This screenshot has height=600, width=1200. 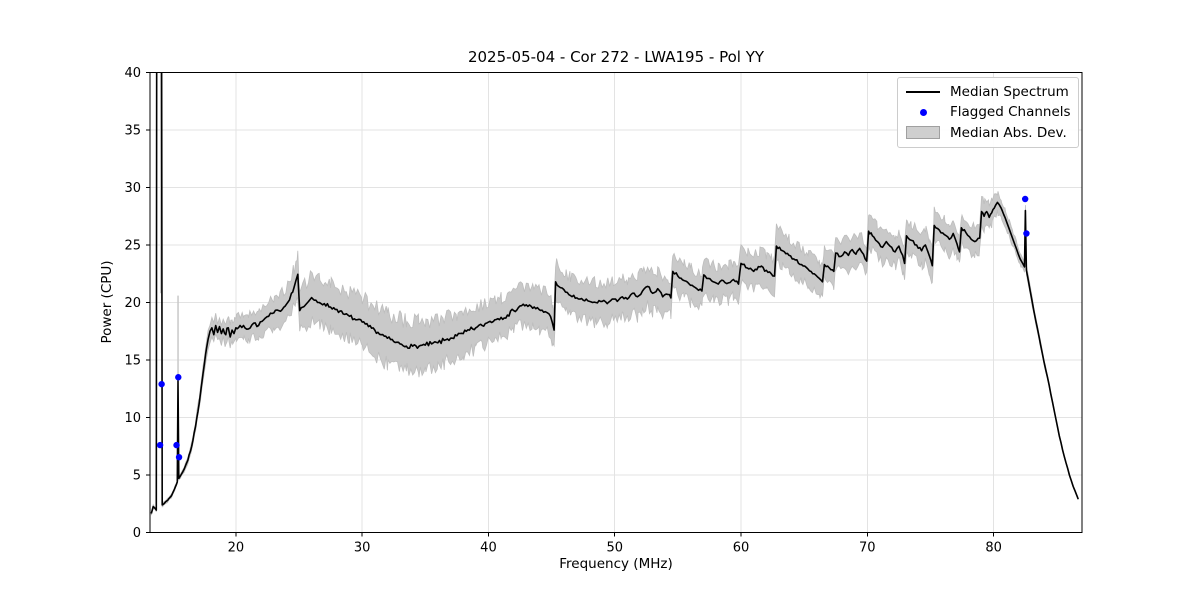 What do you see at coordinates (993, 548) in the screenshot?
I see `svg-text: 80` at bounding box center [993, 548].